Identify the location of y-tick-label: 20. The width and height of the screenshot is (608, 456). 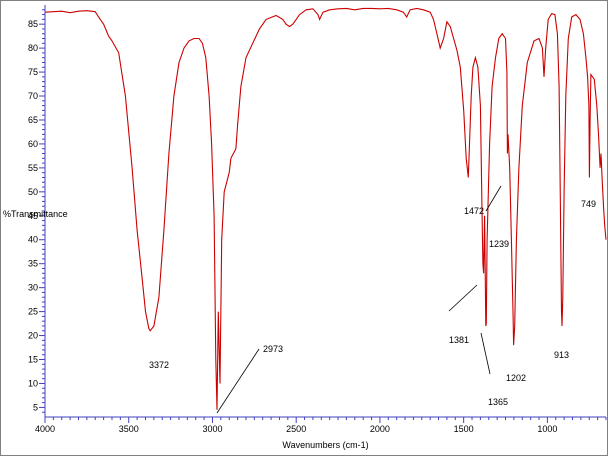
(33, 336).